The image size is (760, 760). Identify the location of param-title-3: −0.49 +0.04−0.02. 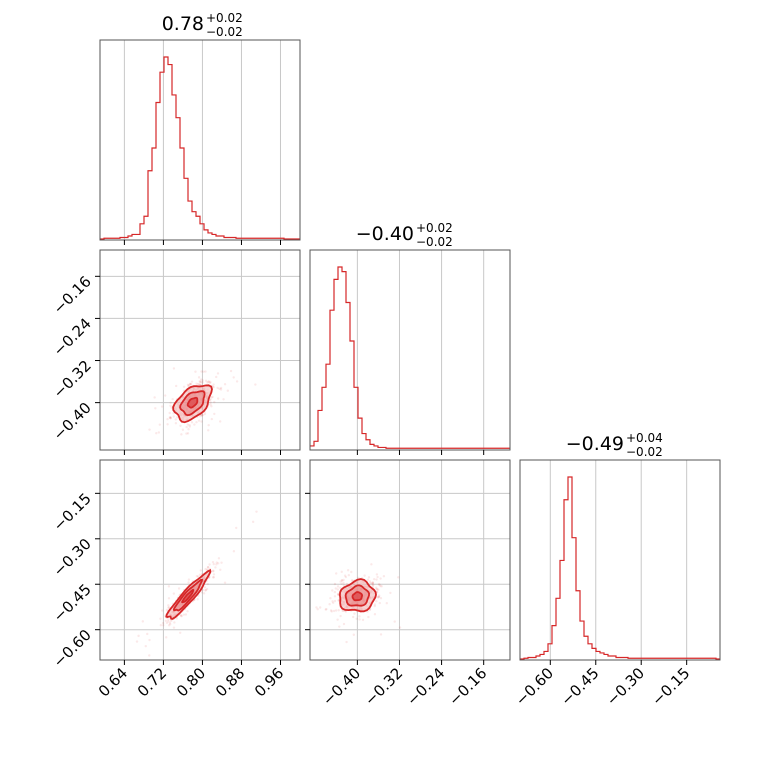
(614, 445).